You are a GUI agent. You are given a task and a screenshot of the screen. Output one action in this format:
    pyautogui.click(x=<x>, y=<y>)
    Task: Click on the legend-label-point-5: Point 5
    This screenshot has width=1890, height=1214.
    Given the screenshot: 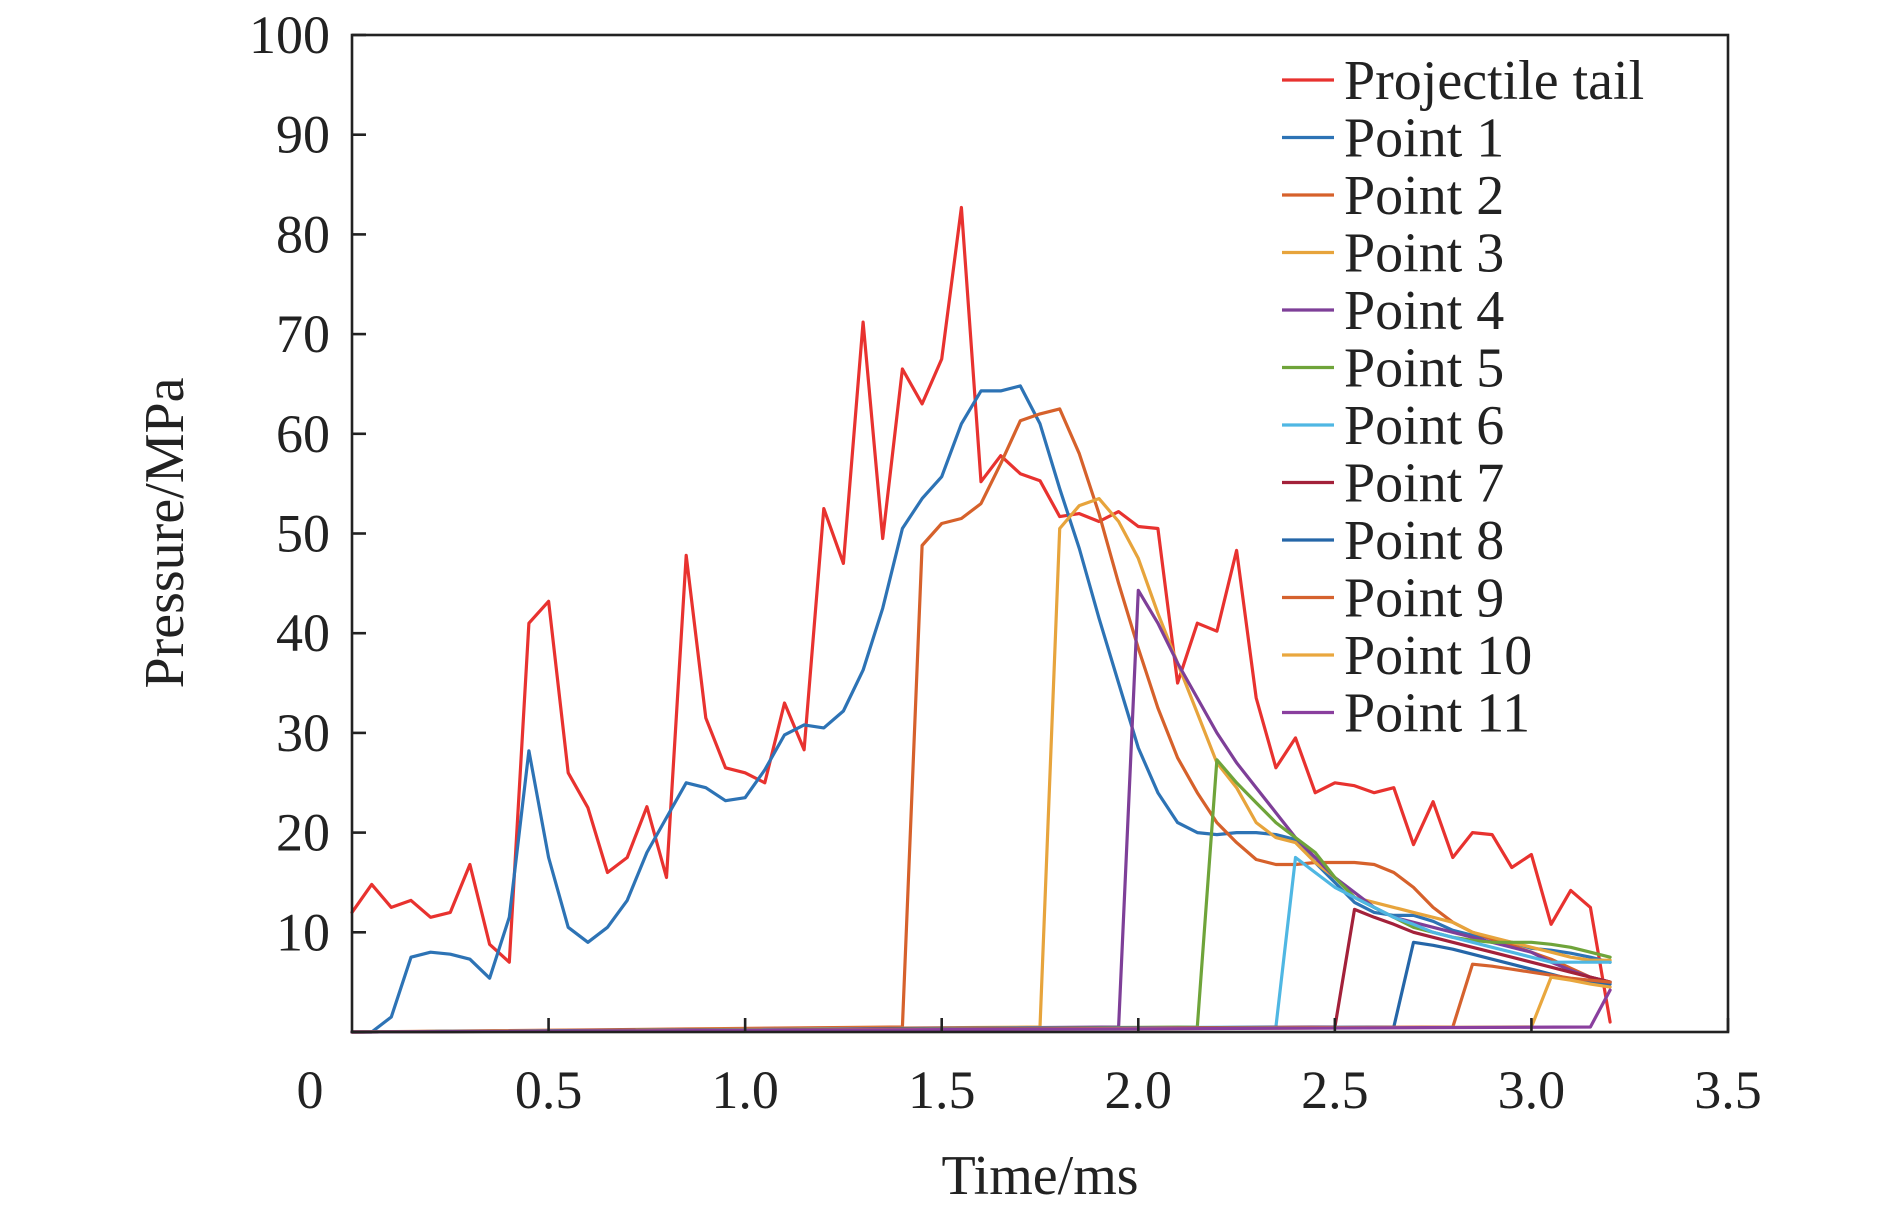 What is the action you would take?
    pyautogui.click(x=1424, y=369)
    